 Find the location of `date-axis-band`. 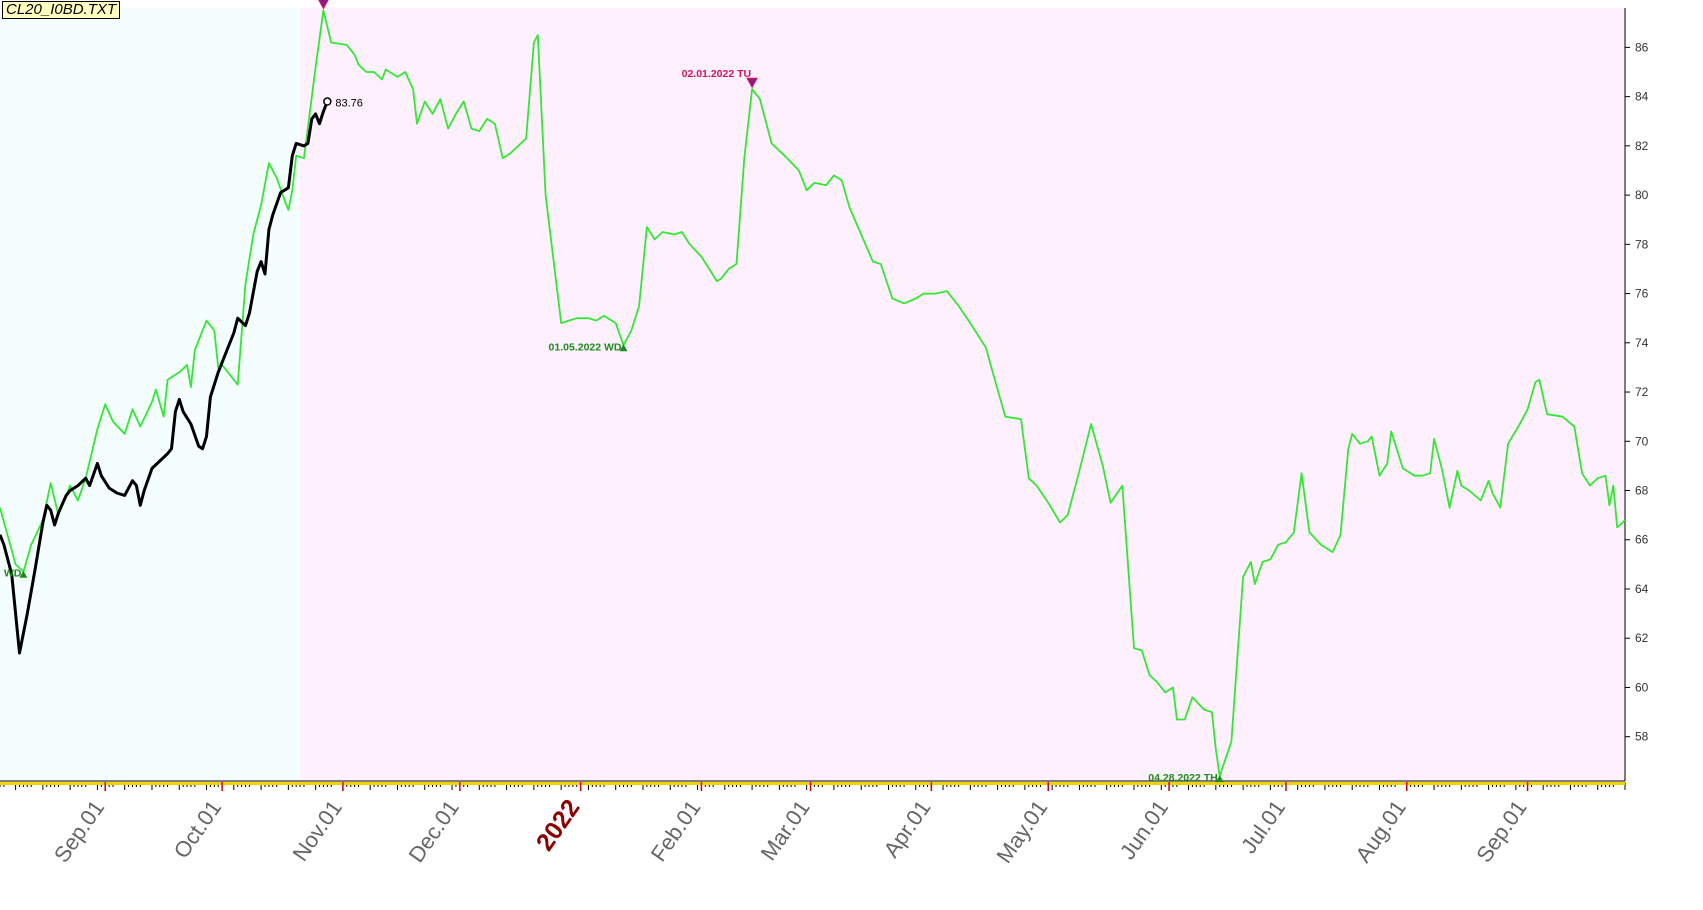

date-axis-band is located at coordinates (812, 783).